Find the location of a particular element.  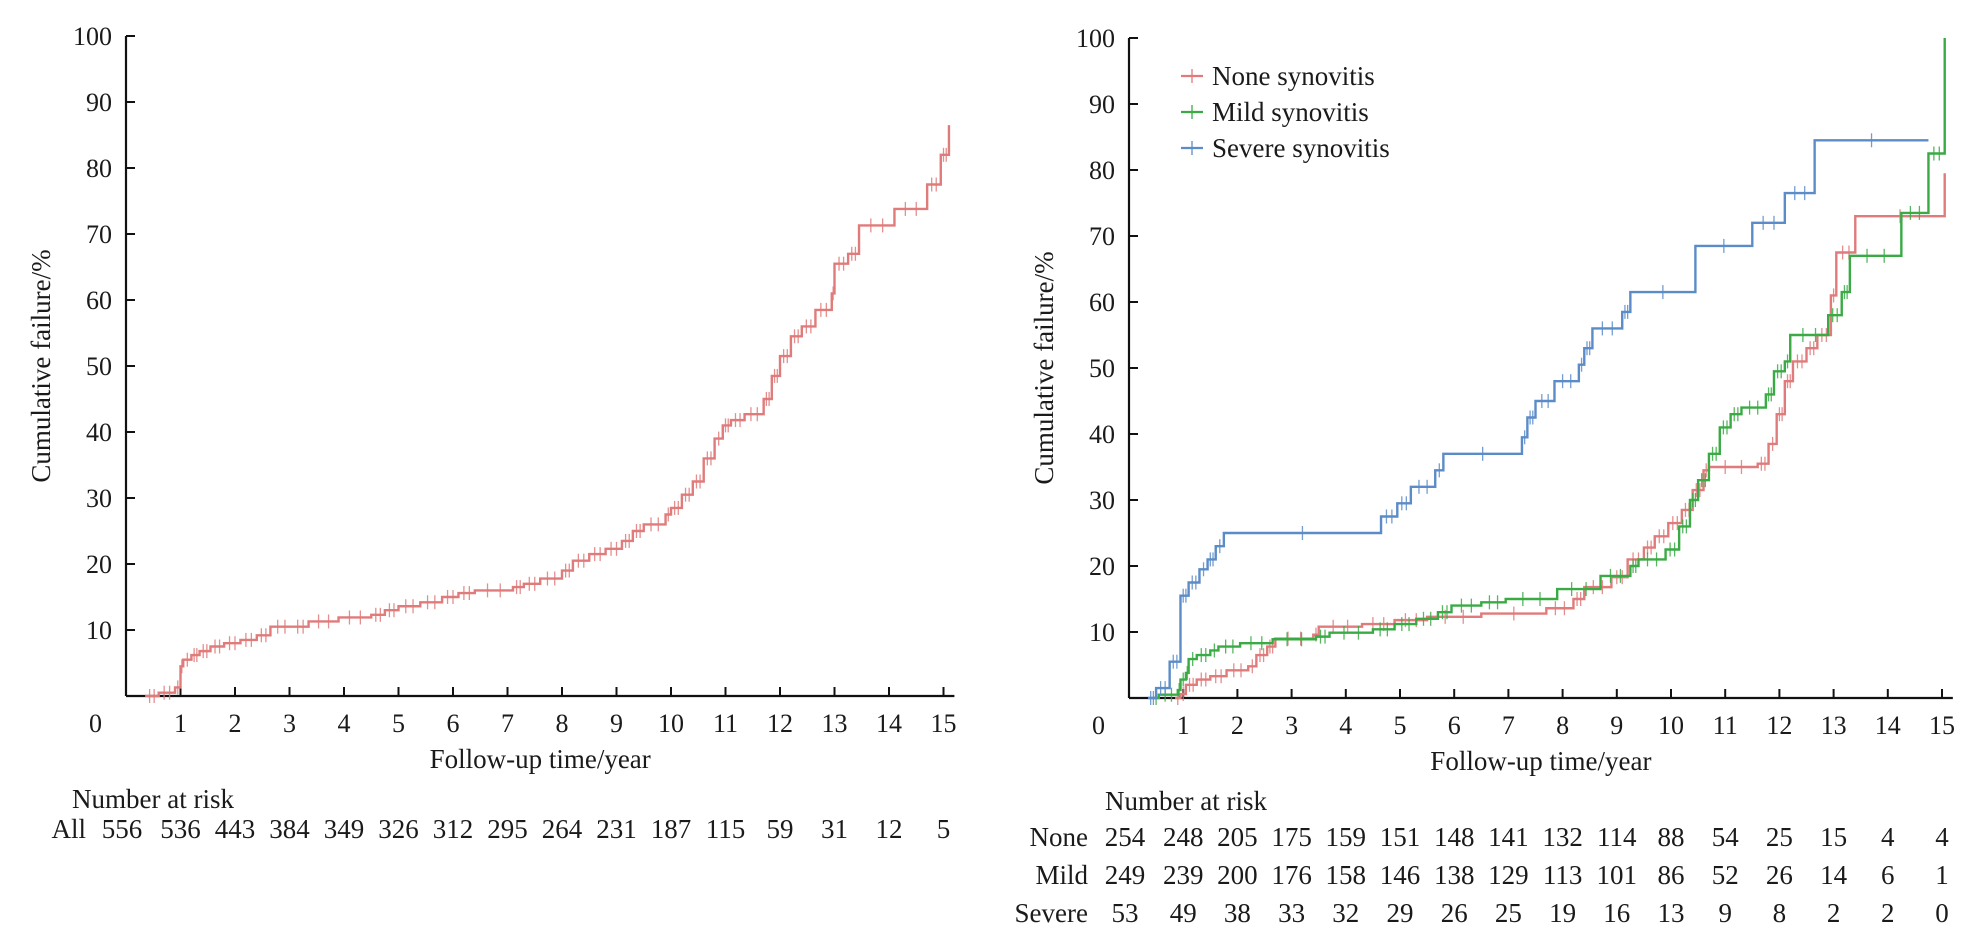

risk-count: 146 is located at coordinates (1400, 875).